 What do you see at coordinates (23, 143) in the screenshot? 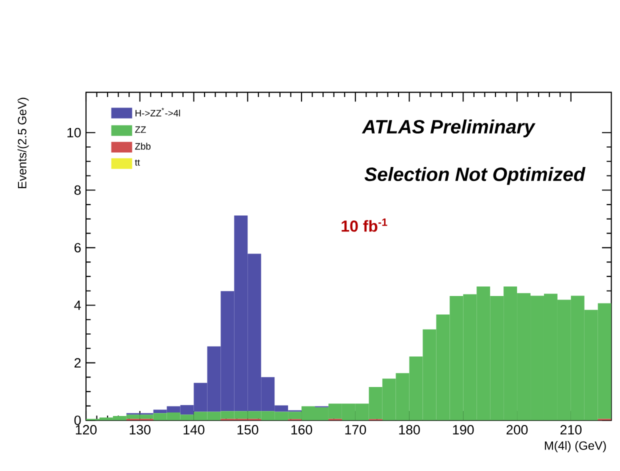
I see `y-axis-title: Events/(2.5 GeV)` at bounding box center [23, 143].